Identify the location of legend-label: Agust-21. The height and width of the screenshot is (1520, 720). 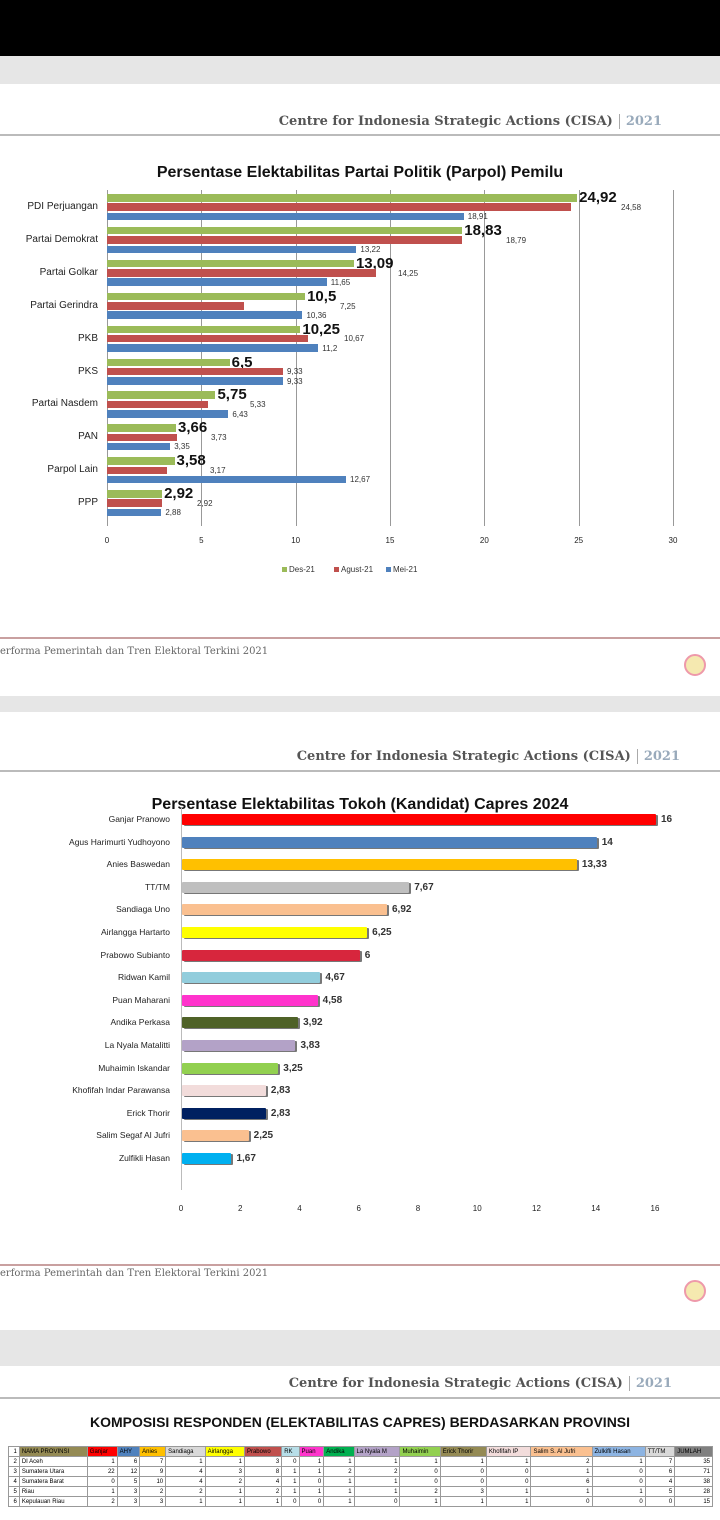
(357, 569).